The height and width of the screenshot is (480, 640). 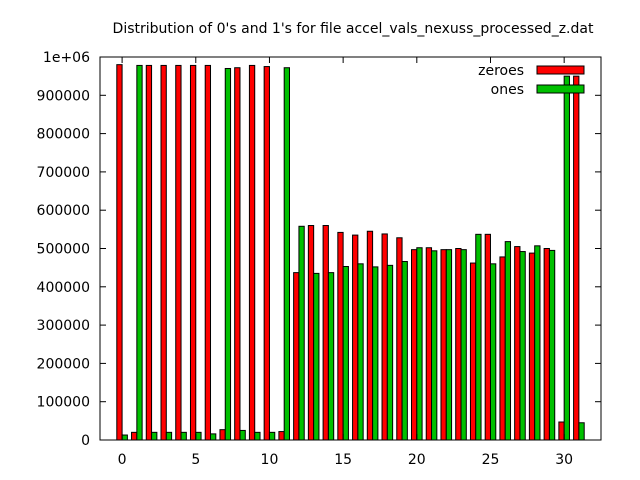 What do you see at coordinates (270, 460) in the screenshot?
I see `x-tick-label: 10` at bounding box center [270, 460].